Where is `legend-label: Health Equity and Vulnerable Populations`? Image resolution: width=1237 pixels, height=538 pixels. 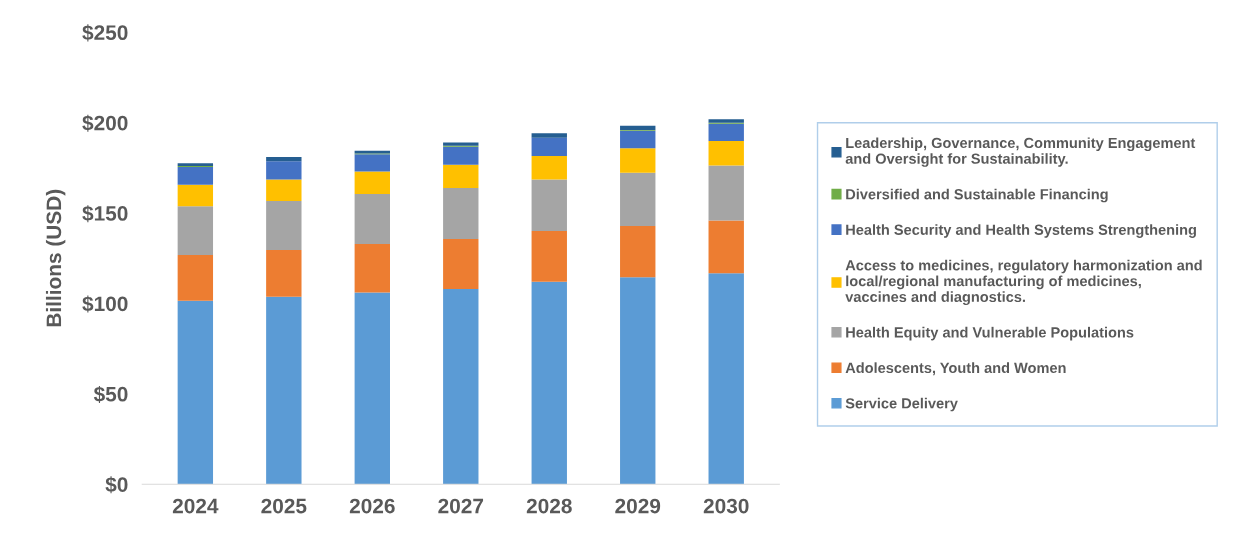 legend-label: Health Equity and Vulnerable Populations is located at coordinates (990, 333).